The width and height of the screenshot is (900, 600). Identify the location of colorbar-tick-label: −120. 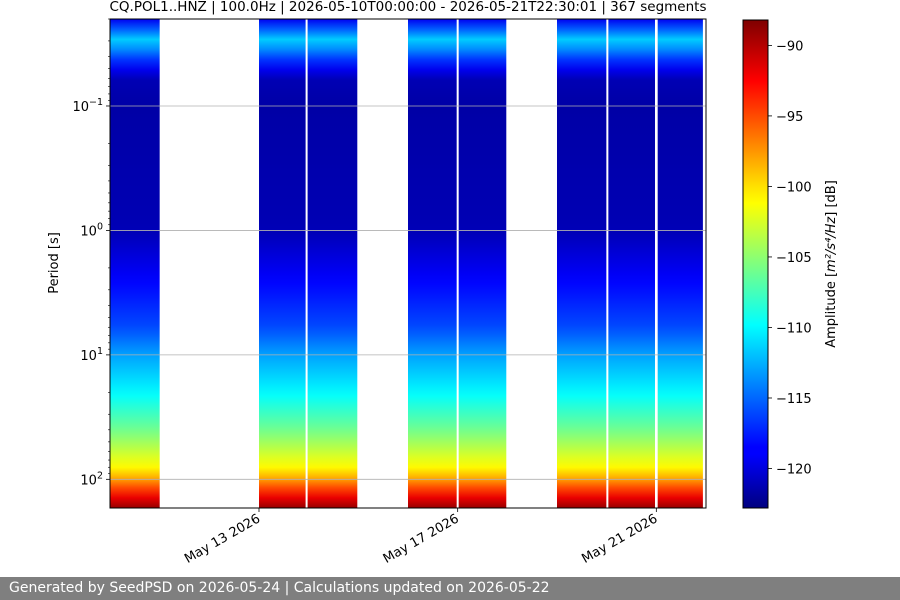
(794, 470).